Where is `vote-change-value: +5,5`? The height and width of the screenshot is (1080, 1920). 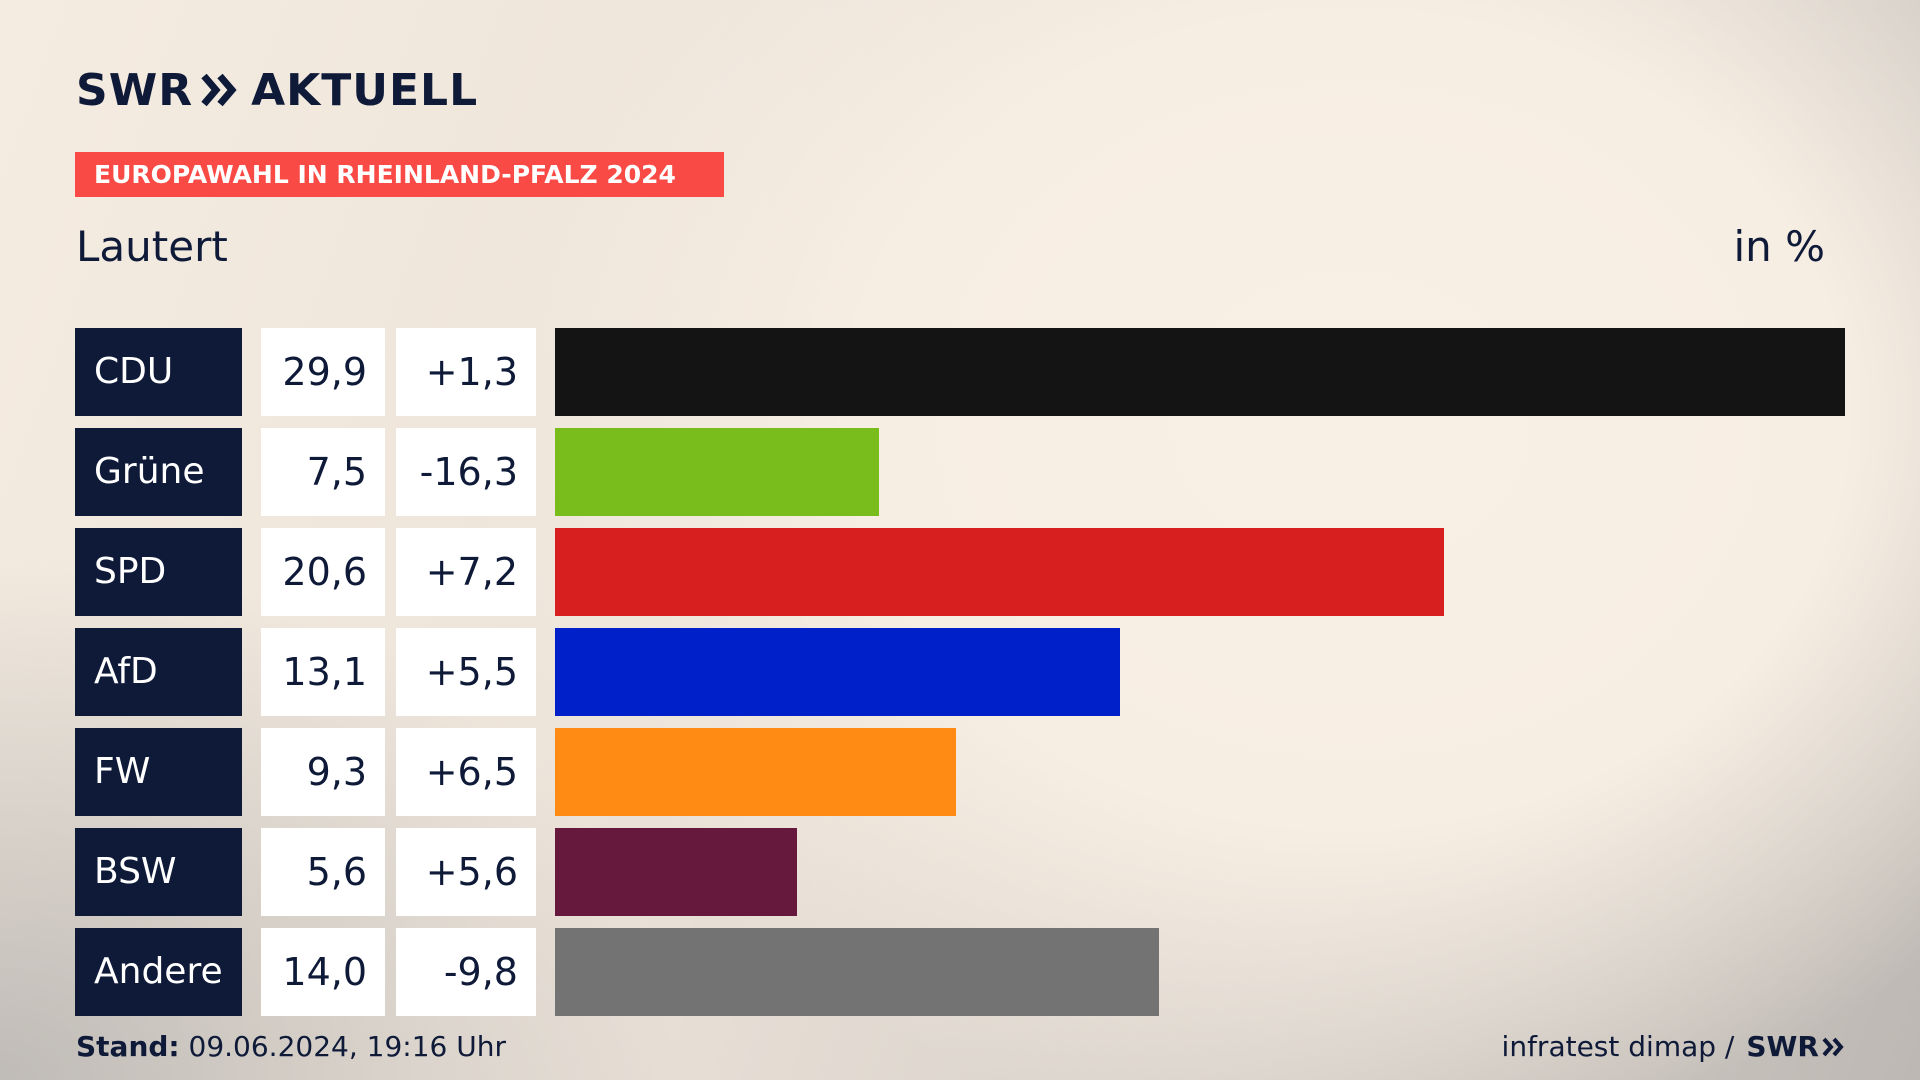
vote-change-value: +5,5 is located at coordinates (466, 672).